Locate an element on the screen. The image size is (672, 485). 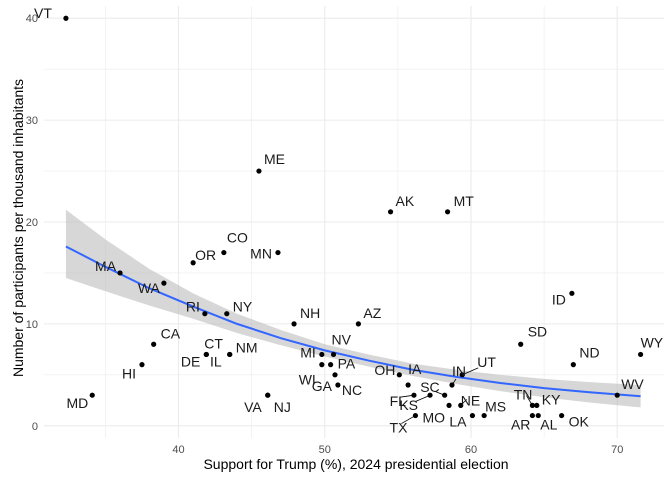
point-in is located at coordinates (452, 385).